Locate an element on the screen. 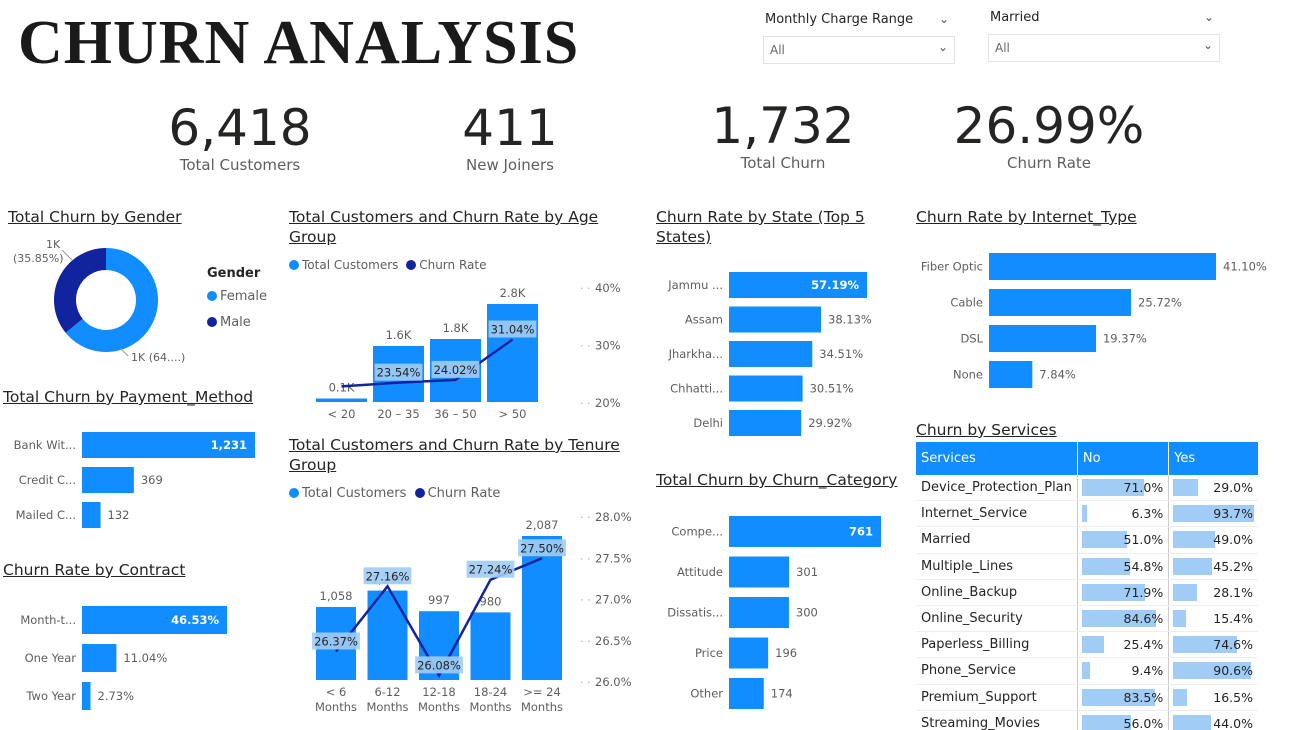 The height and width of the screenshot is (730, 1289). slicer-value: All is located at coordinates (777, 50).